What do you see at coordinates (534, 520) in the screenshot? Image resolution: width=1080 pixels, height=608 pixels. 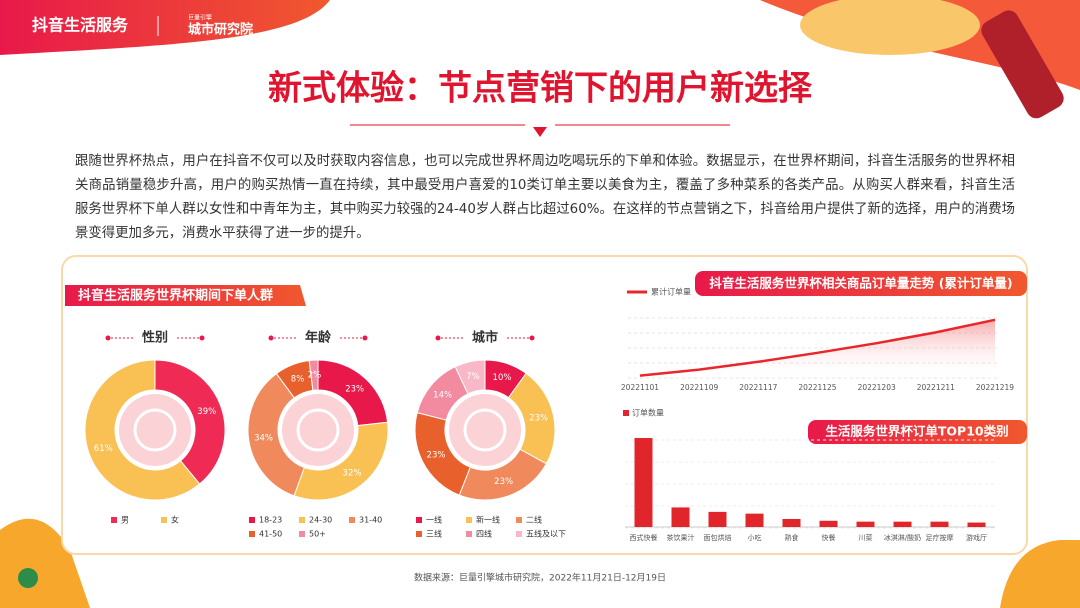 I see `legend-label: 二线` at bounding box center [534, 520].